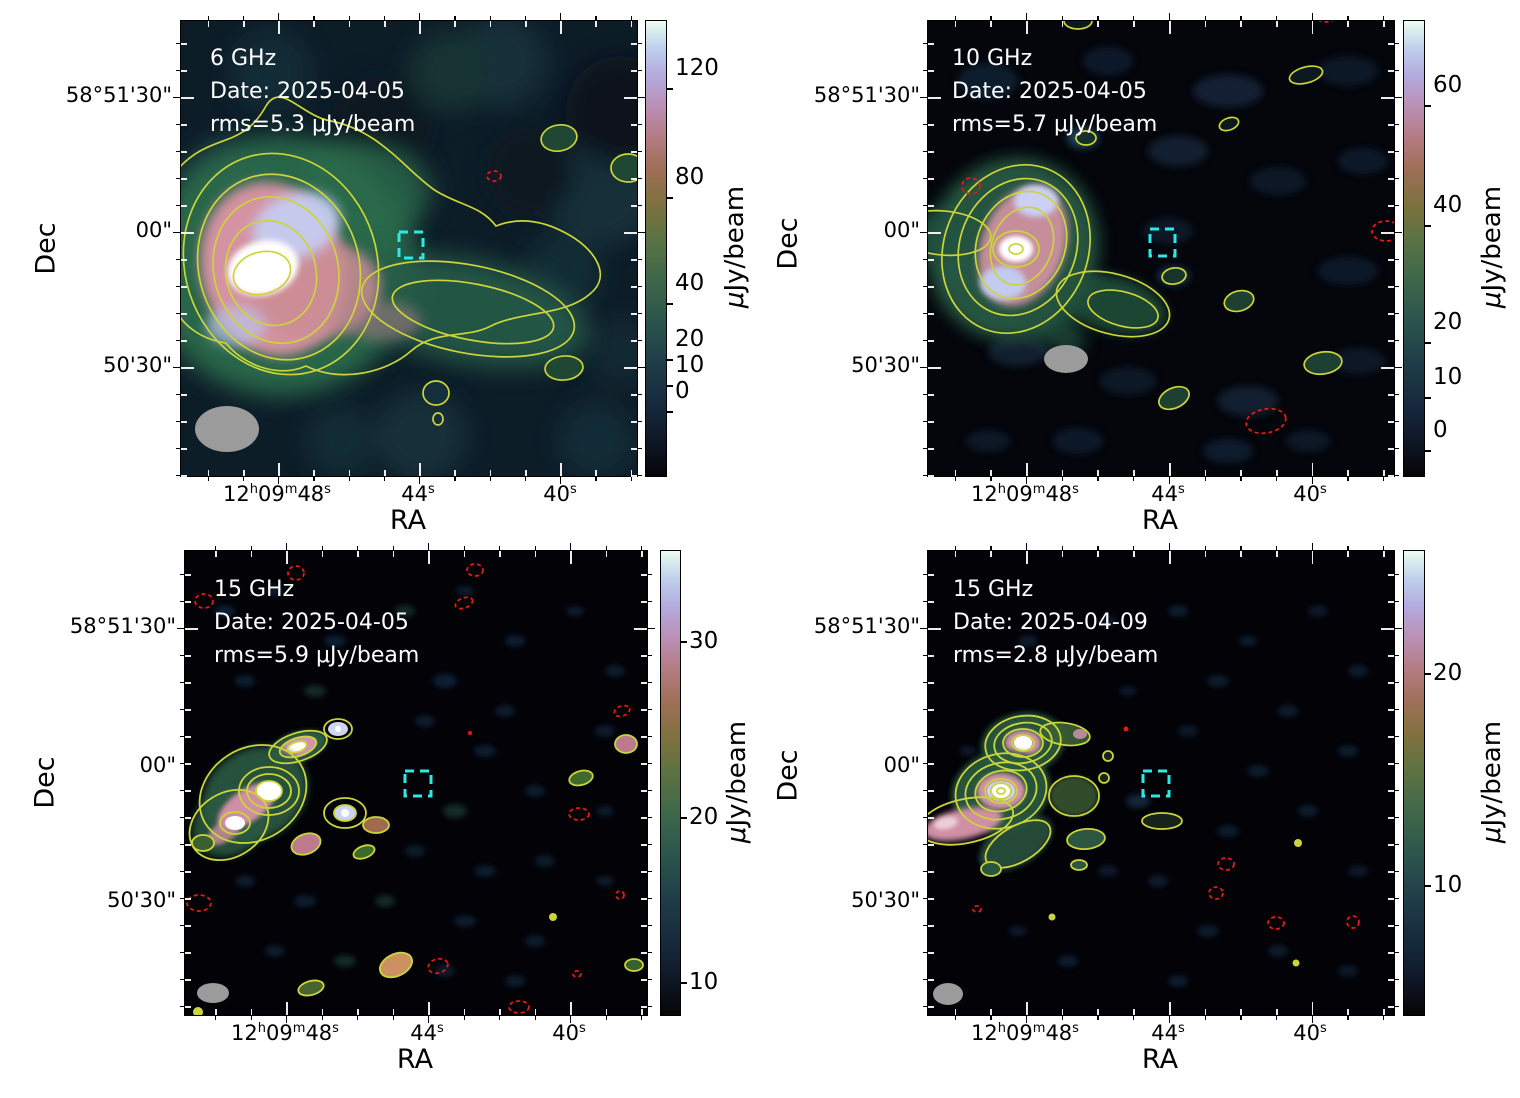 This screenshot has height=1098, width=1520. What do you see at coordinates (885, 900) in the screenshot?
I see `y-tick-label: 50'30"` at bounding box center [885, 900].